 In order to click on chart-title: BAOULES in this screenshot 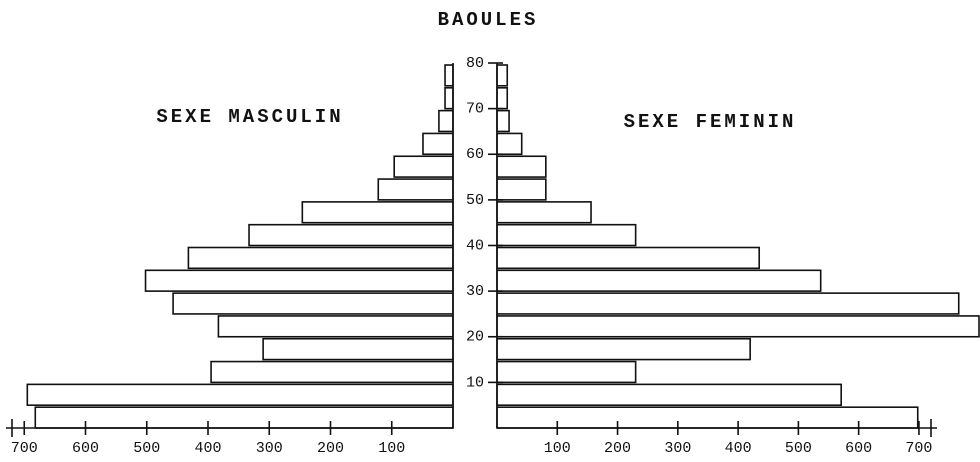, I will do `click(488, 20)`.